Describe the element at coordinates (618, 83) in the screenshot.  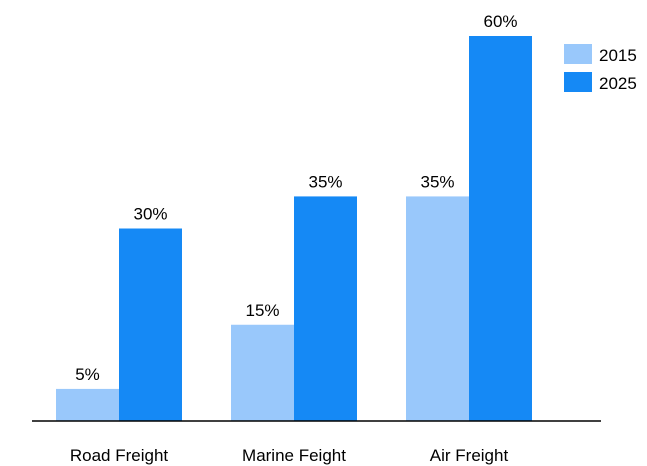
I see `legend-label-2025: 2025` at that location.